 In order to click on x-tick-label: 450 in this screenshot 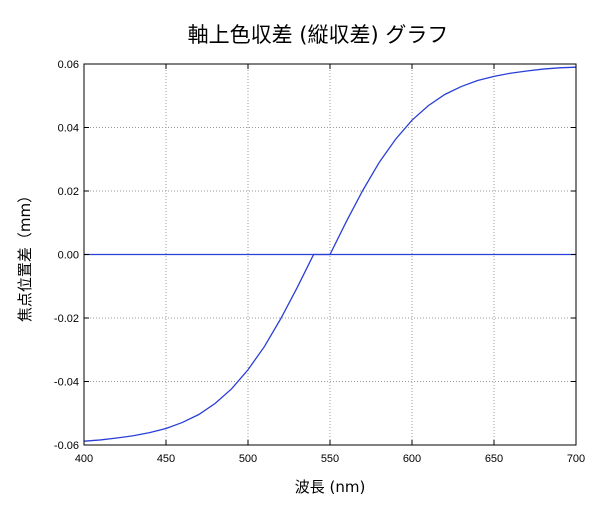, I will do `click(166, 459)`.